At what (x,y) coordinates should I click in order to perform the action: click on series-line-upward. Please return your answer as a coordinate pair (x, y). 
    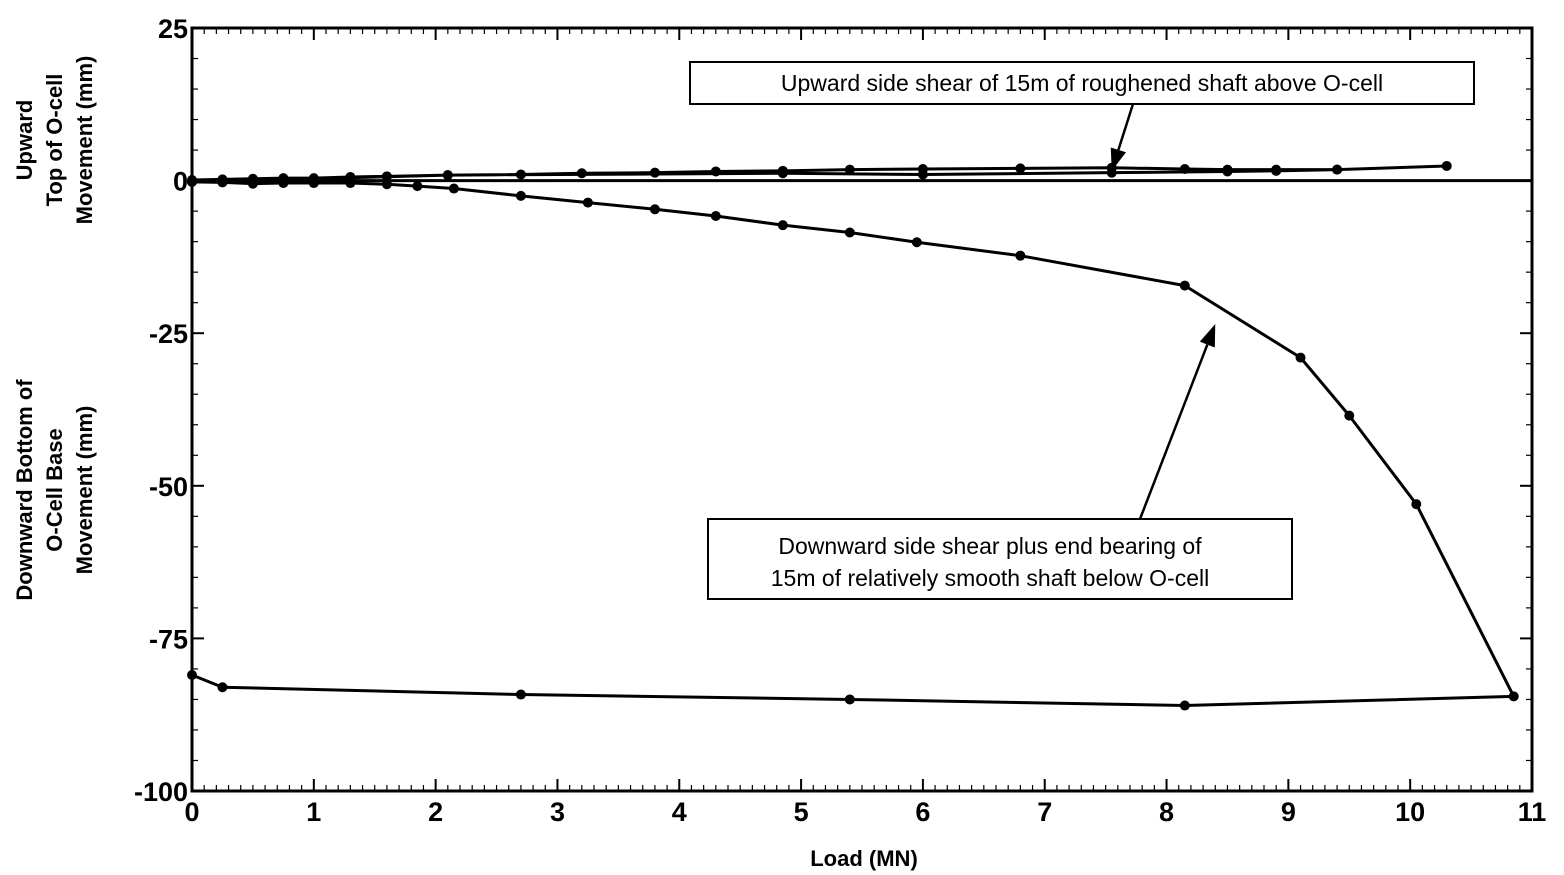
    Looking at the image, I should click on (820, 174).